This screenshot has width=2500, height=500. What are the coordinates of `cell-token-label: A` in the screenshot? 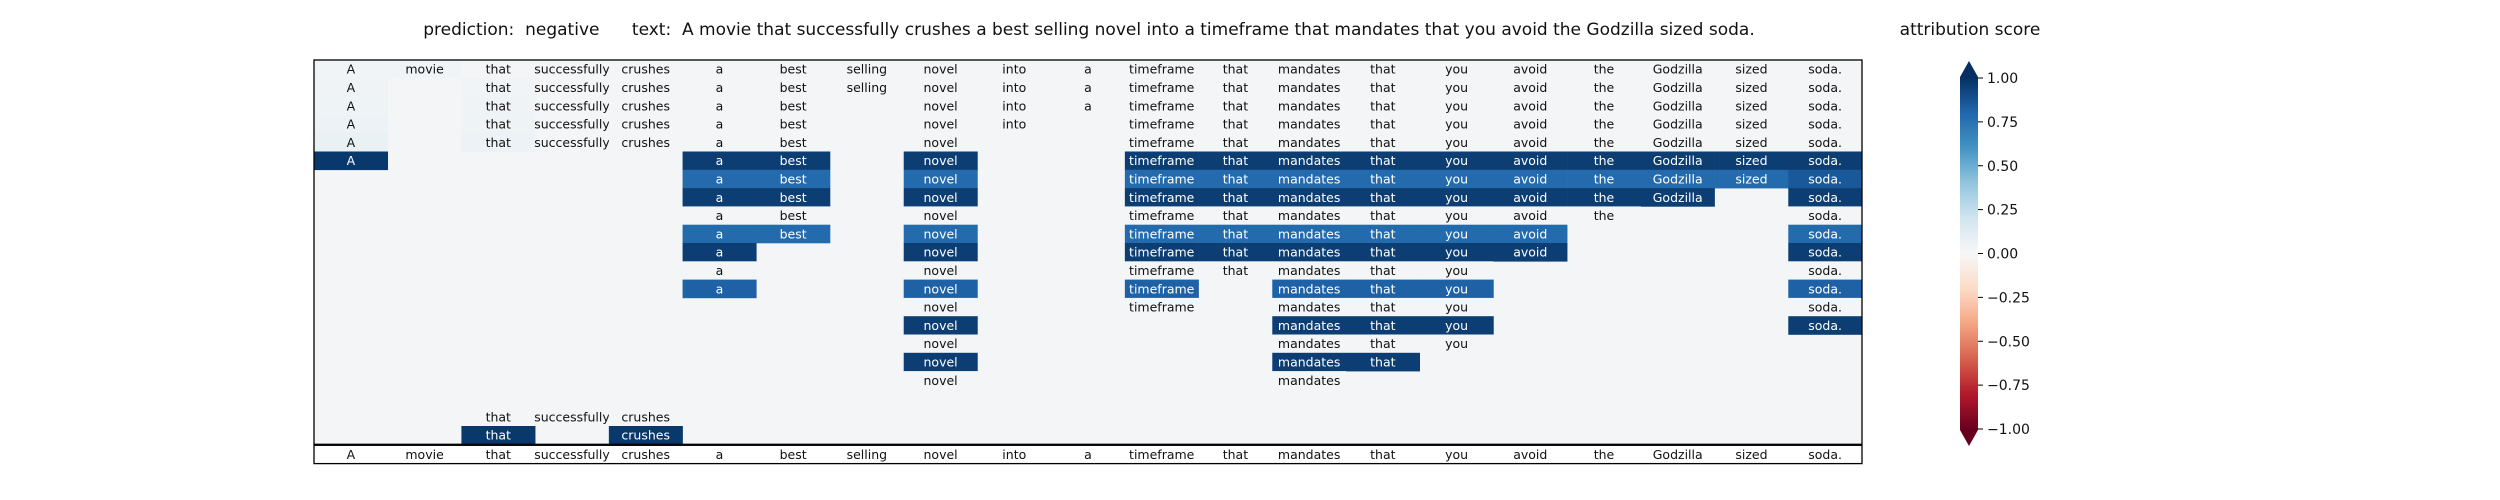 It's located at (351, 69).